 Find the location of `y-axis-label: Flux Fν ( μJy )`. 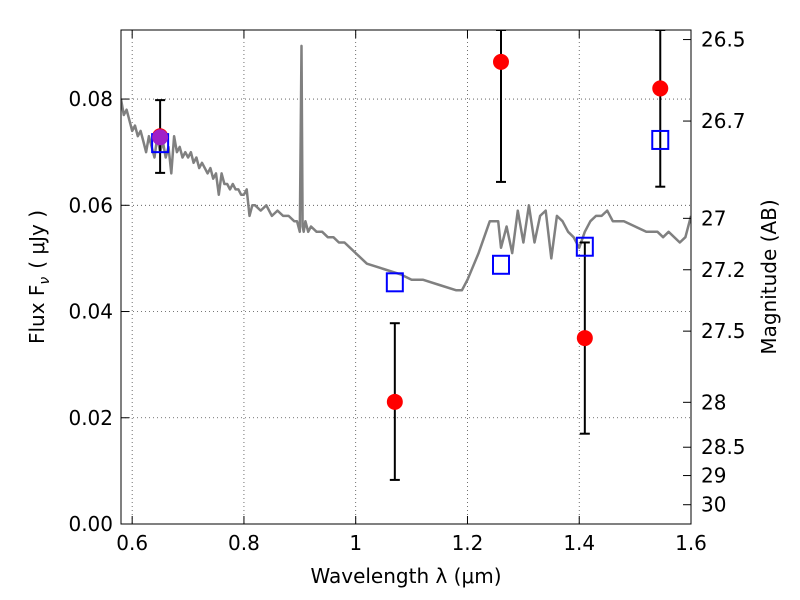

y-axis-label: Flux Fν ( μJy ) is located at coordinates (39, 277).